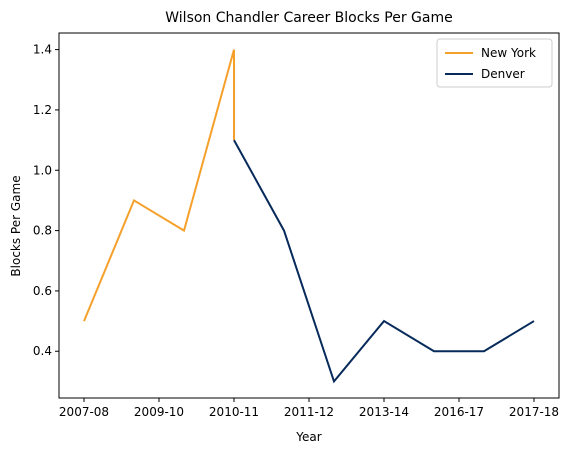 The width and height of the screenshot is (573, 453). What do you see at coordinates (42, 291) in the screenshot?
I see `y-tick-label: 0.6` at bounding box center [42, 291].